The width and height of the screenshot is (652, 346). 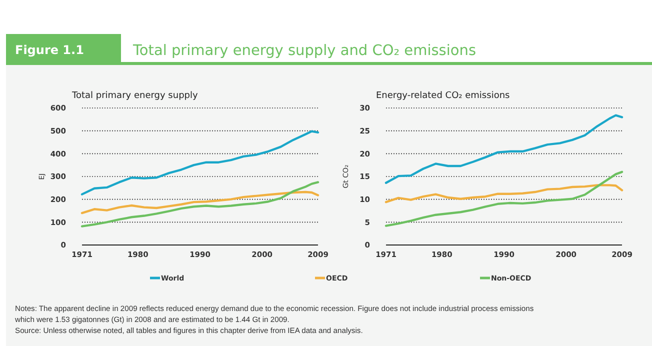 What do you see at coordinates (443, 96) in the screenshot?
I see `chart-title: Energy-related CO₂ emissions` at bounding box center [443, 96].